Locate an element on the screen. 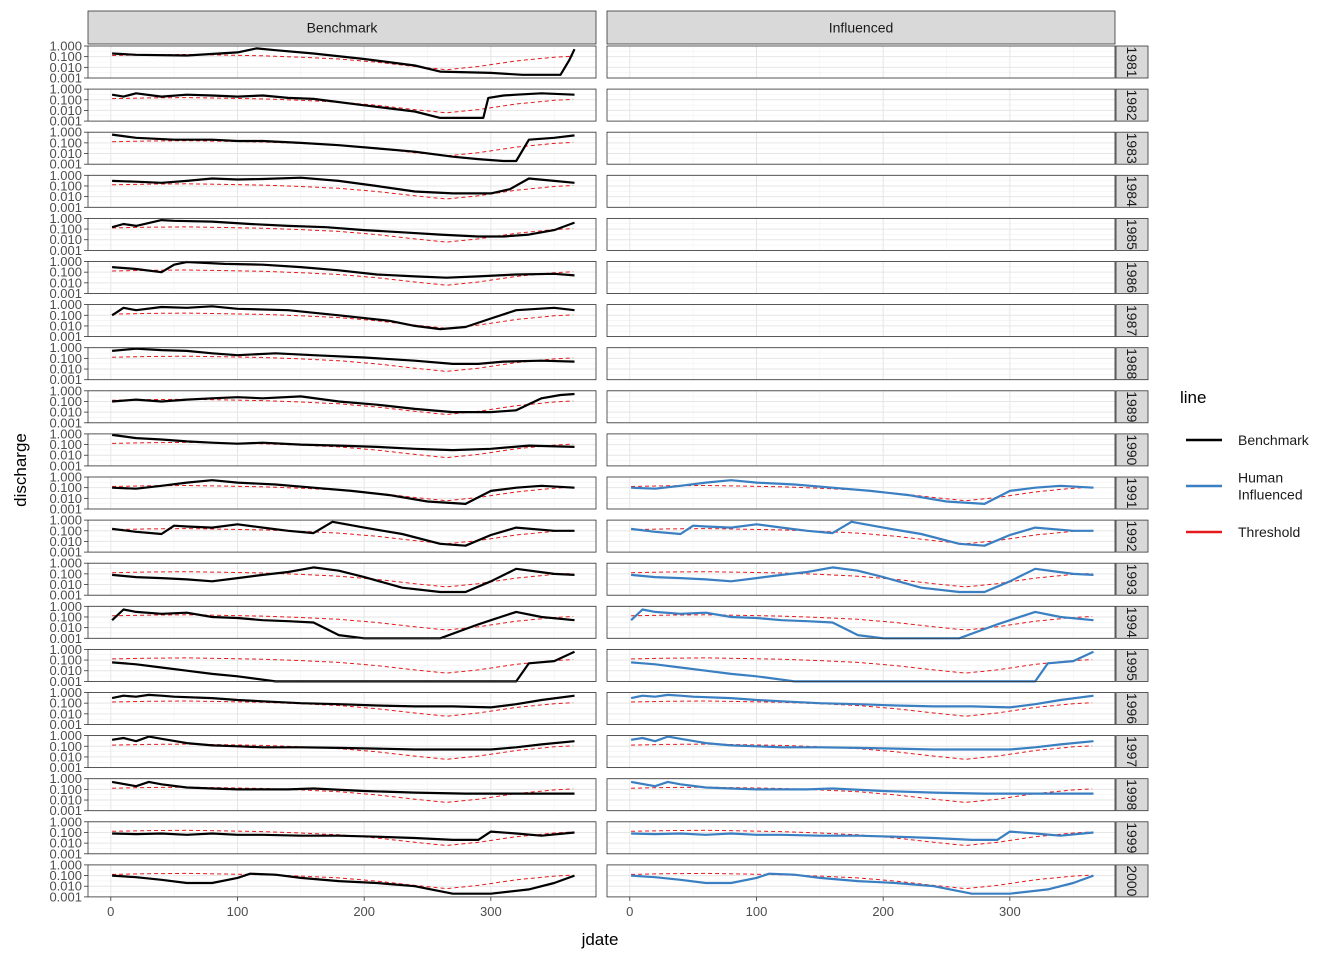  y-axis-label: discharge is located at coordinates (20, 470).